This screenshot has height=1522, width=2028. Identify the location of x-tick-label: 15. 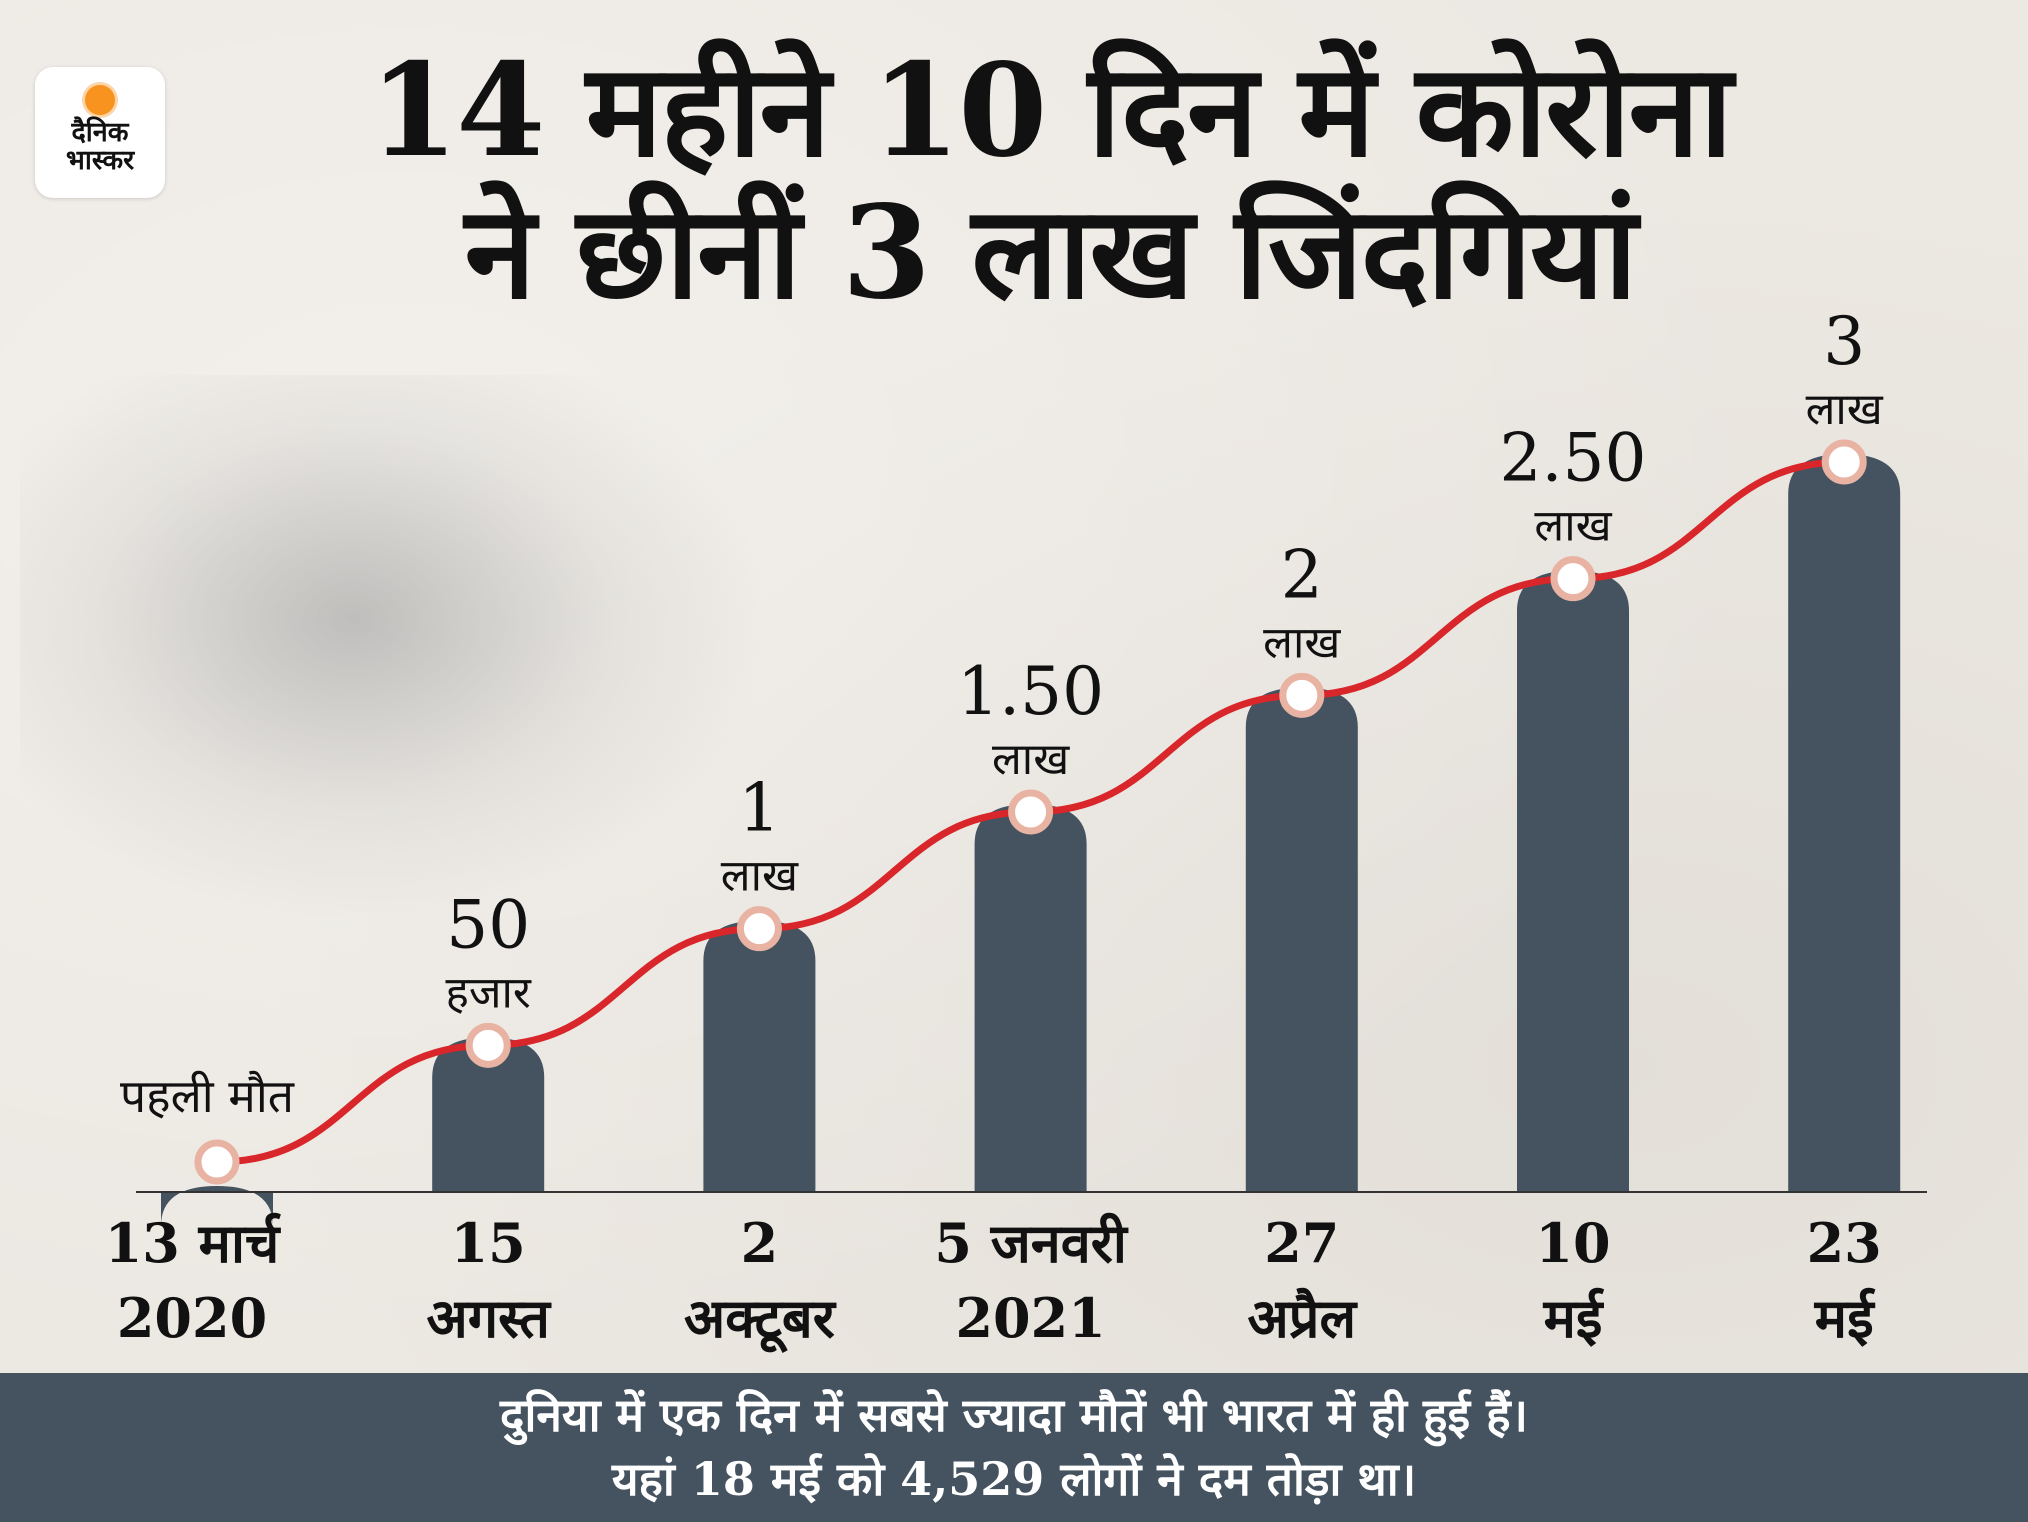
(488, 1243).